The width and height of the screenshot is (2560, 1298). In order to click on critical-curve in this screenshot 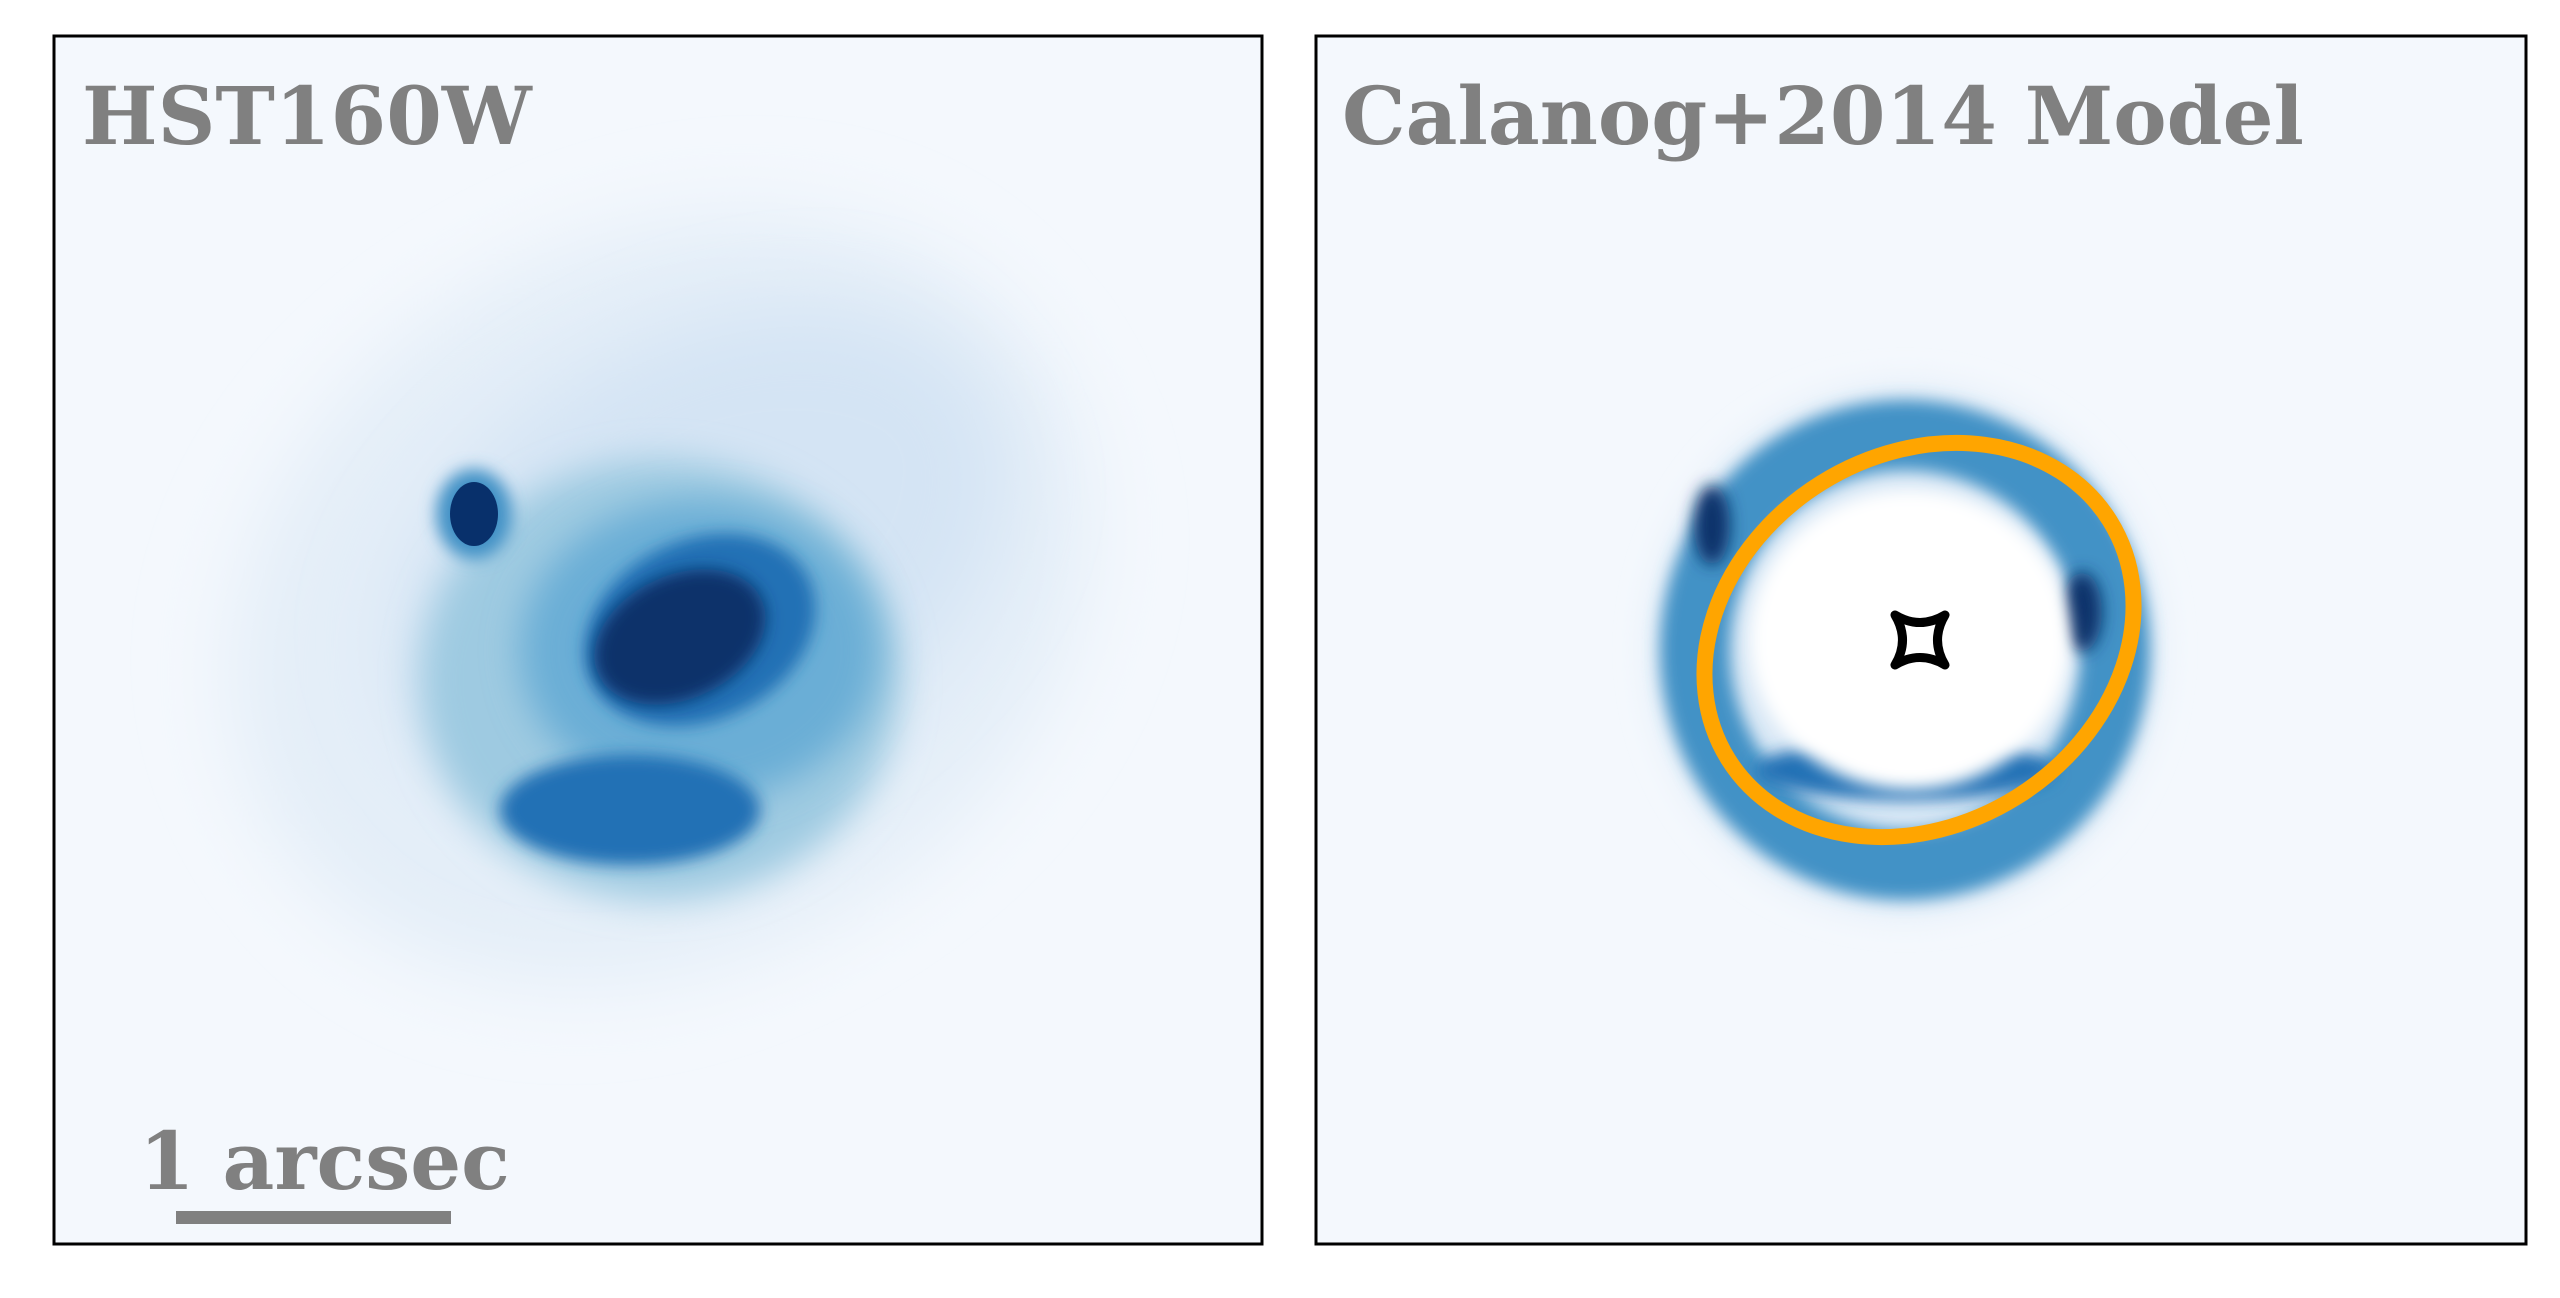, I will do `click(1919, 640)`.